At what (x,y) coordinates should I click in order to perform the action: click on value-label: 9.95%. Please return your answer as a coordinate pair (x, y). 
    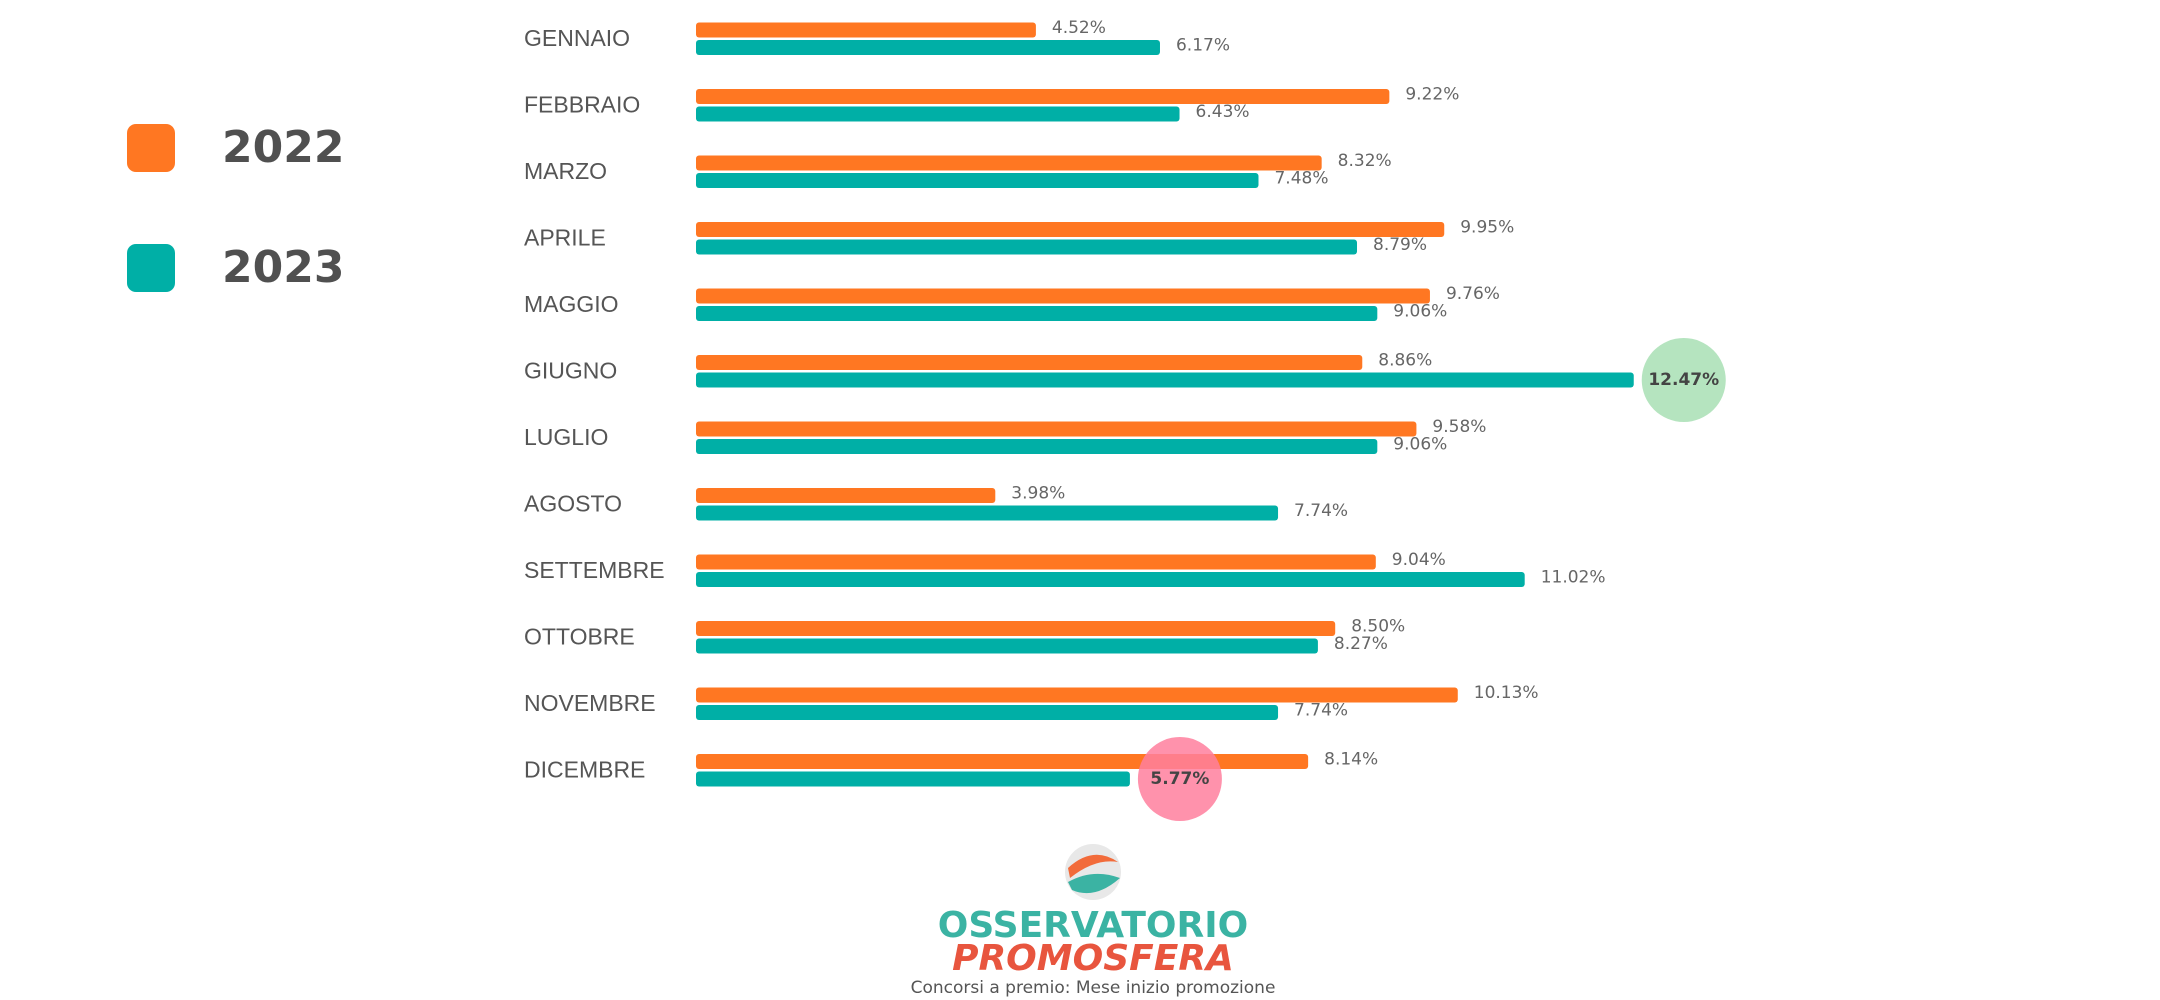
    Looking at the image, I should click on (1487, 228).